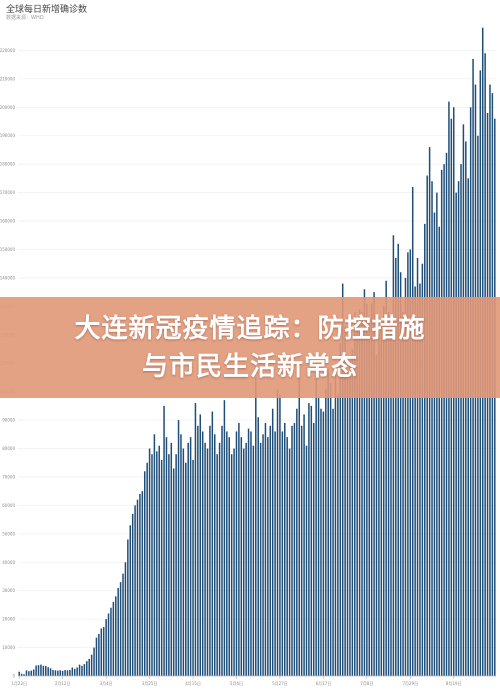 The height and width of the screenshot is (699, 500). Describe the element at coordinates (13, 676) in the screenshot. I see `y-tick-label: 0` at that location.